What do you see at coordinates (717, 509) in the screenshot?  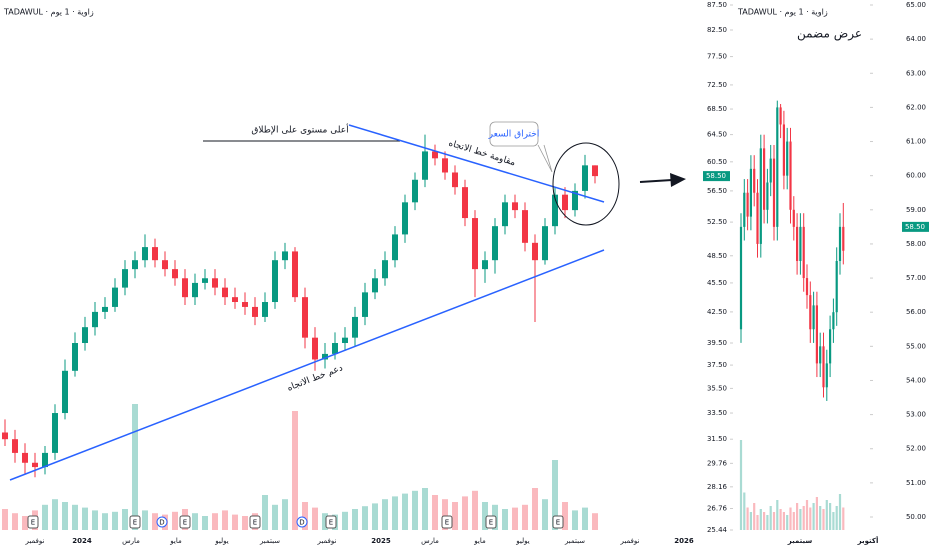 I see `y-tick-label: 26.76` at bounding box center [717, 509].